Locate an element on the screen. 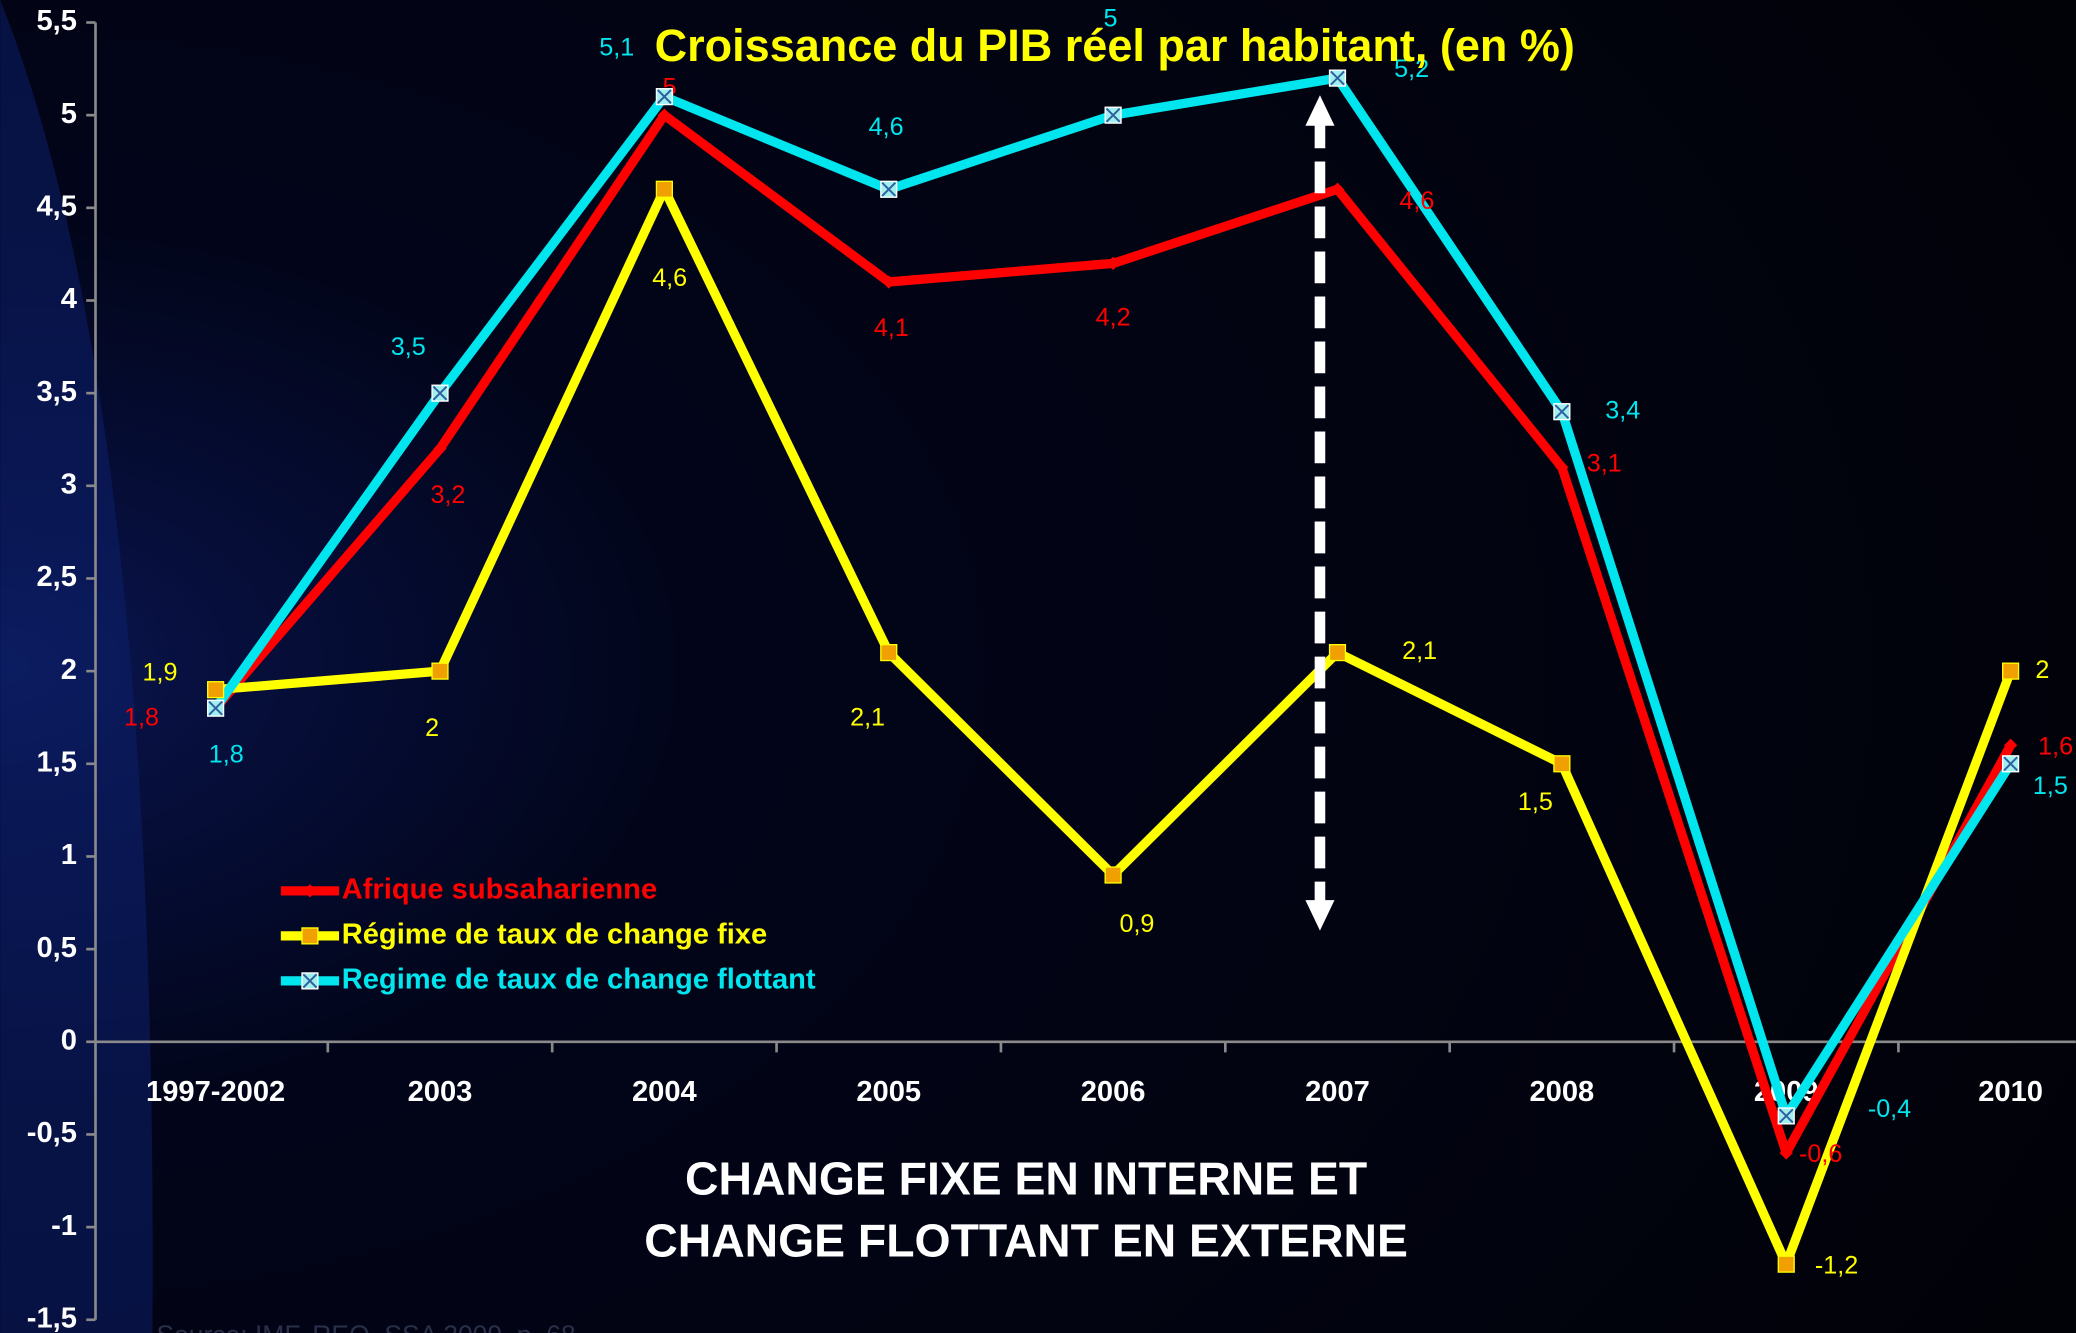  data-label: 1,9 is located at coordinates (160, 672).